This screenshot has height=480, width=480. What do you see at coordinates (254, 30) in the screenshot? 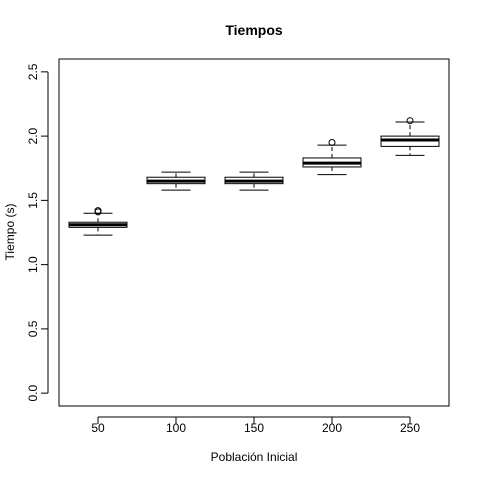
I see `chart-title: Tiempos` at bounding box center [254, 30].